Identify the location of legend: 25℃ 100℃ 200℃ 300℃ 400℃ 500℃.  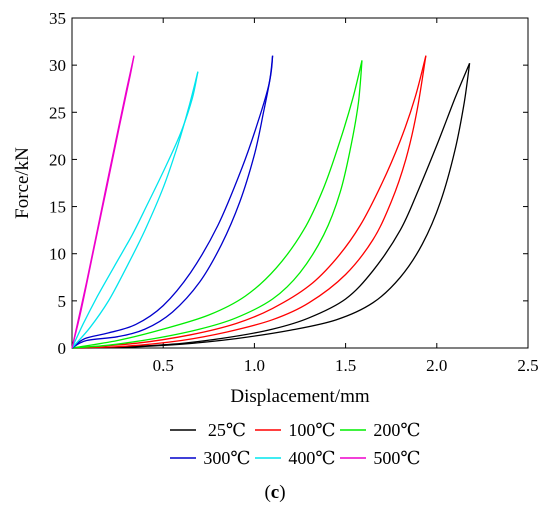
(295, 444).